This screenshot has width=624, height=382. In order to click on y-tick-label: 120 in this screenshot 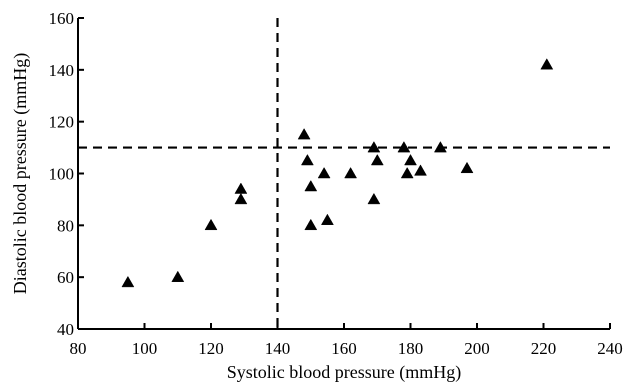, I will do `click(62, 122)`.